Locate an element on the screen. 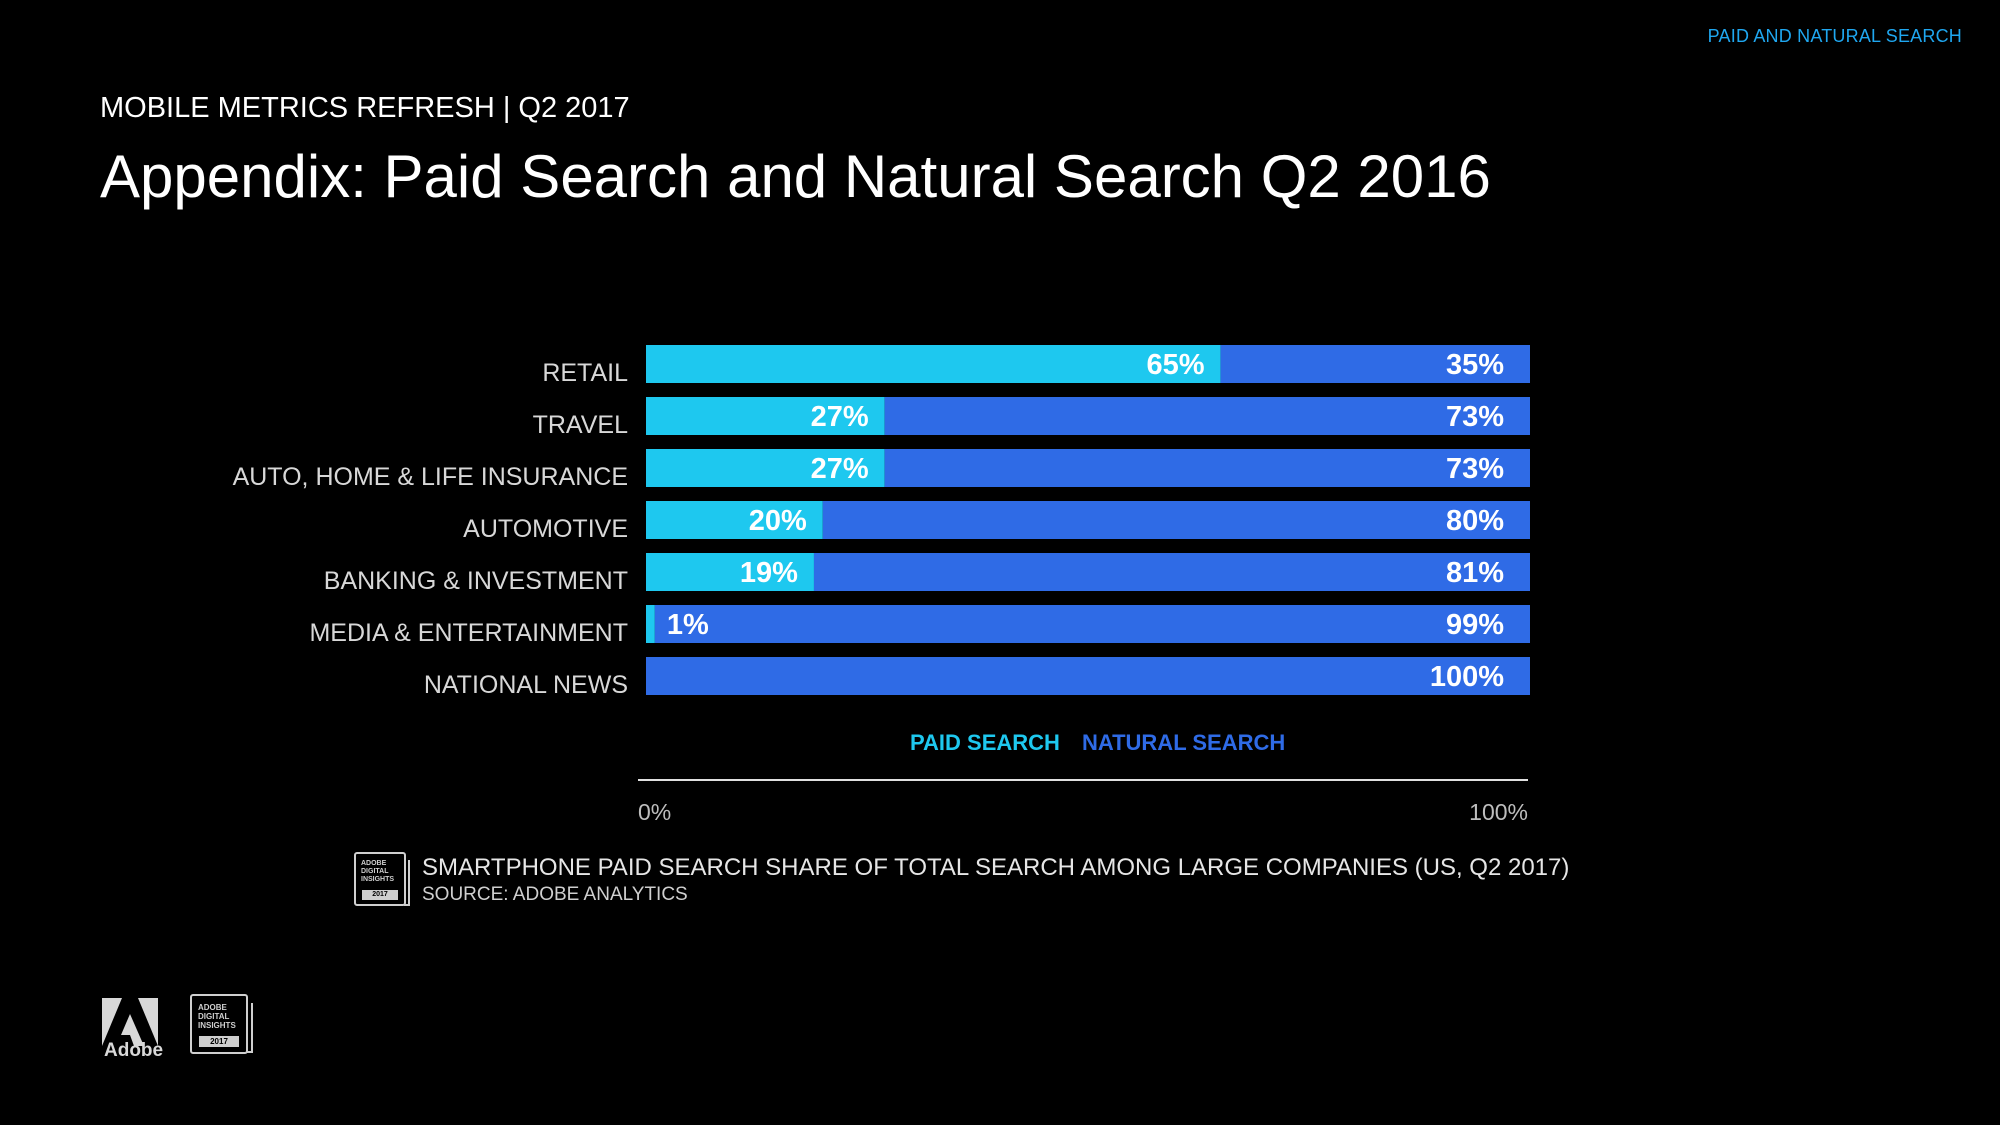  data-label-natural: 81% is located at coordinates (1475, 573).